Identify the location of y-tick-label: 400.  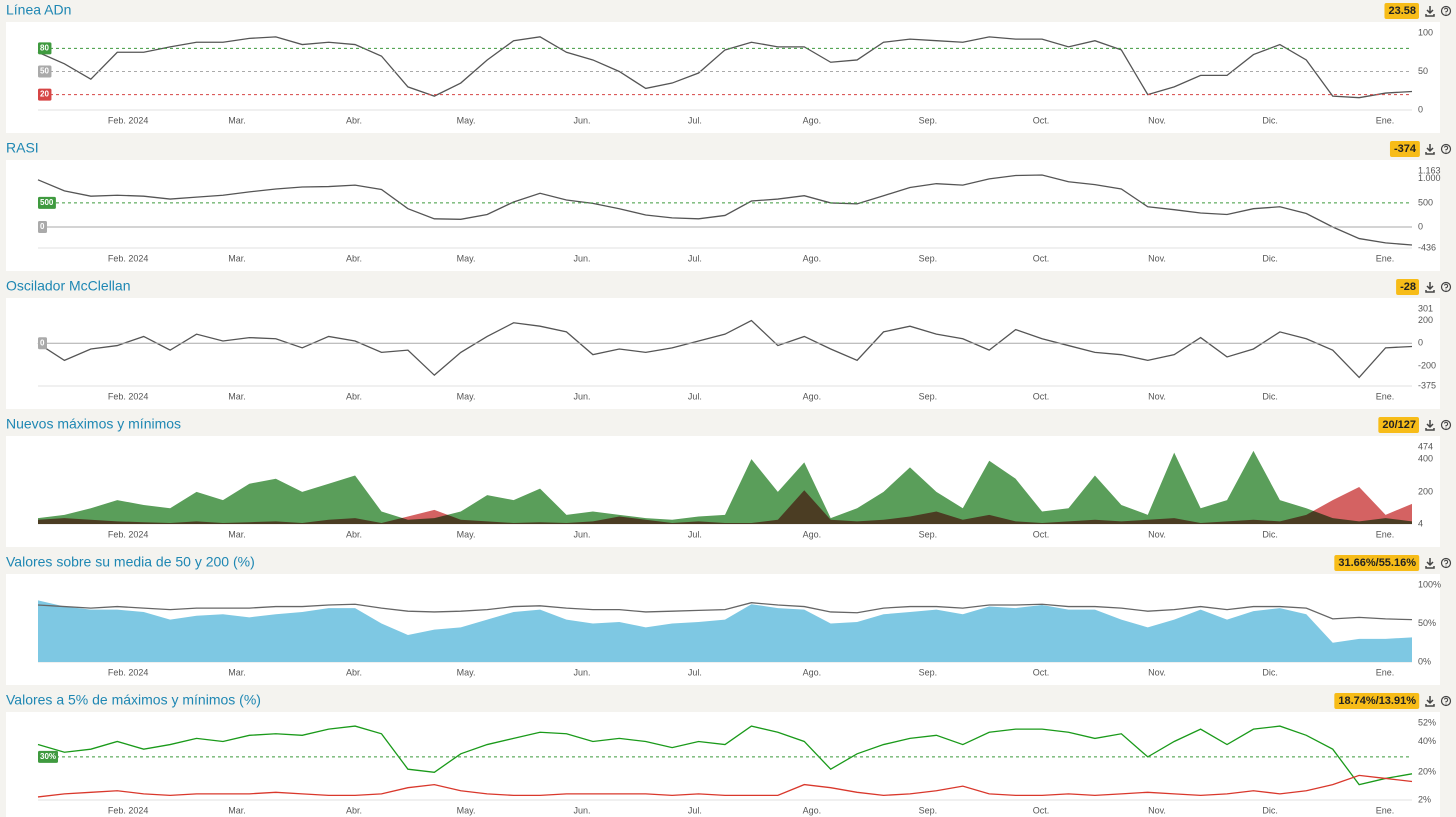
(1425, 458).